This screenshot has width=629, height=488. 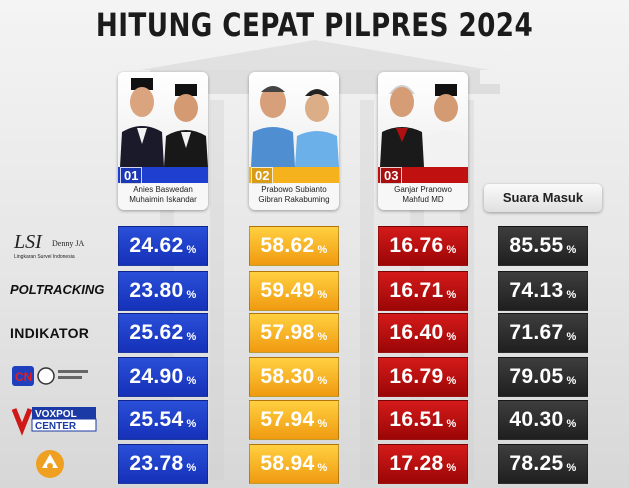 I want to click on candidate-names: Anies Baswedan Muhaimin Iskandar, so click(x=163, y=195).